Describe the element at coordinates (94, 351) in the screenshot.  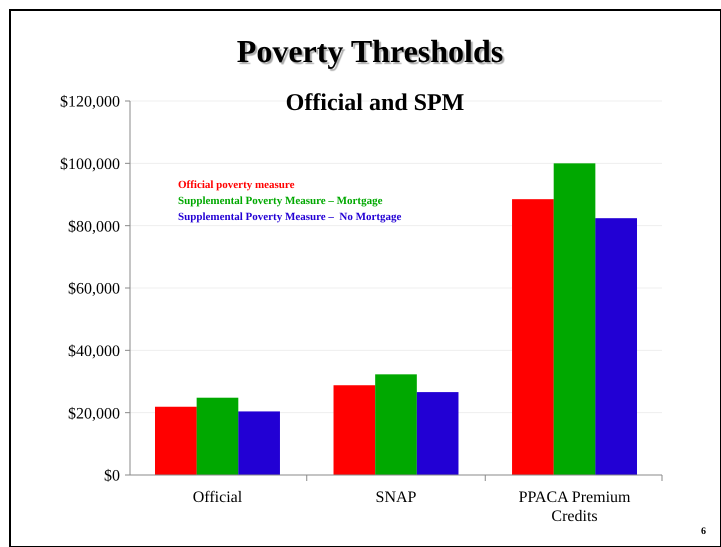
I see `y-tick-label: $40,000` at that location.